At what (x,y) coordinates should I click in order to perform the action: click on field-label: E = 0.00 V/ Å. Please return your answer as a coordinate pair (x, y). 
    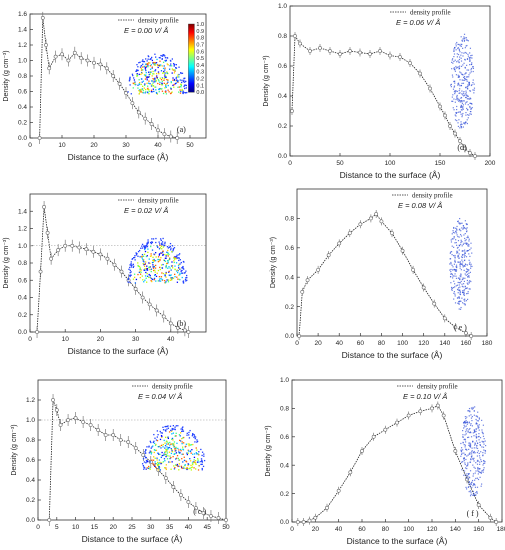
    Looking at the image, I should click on (146, 30).